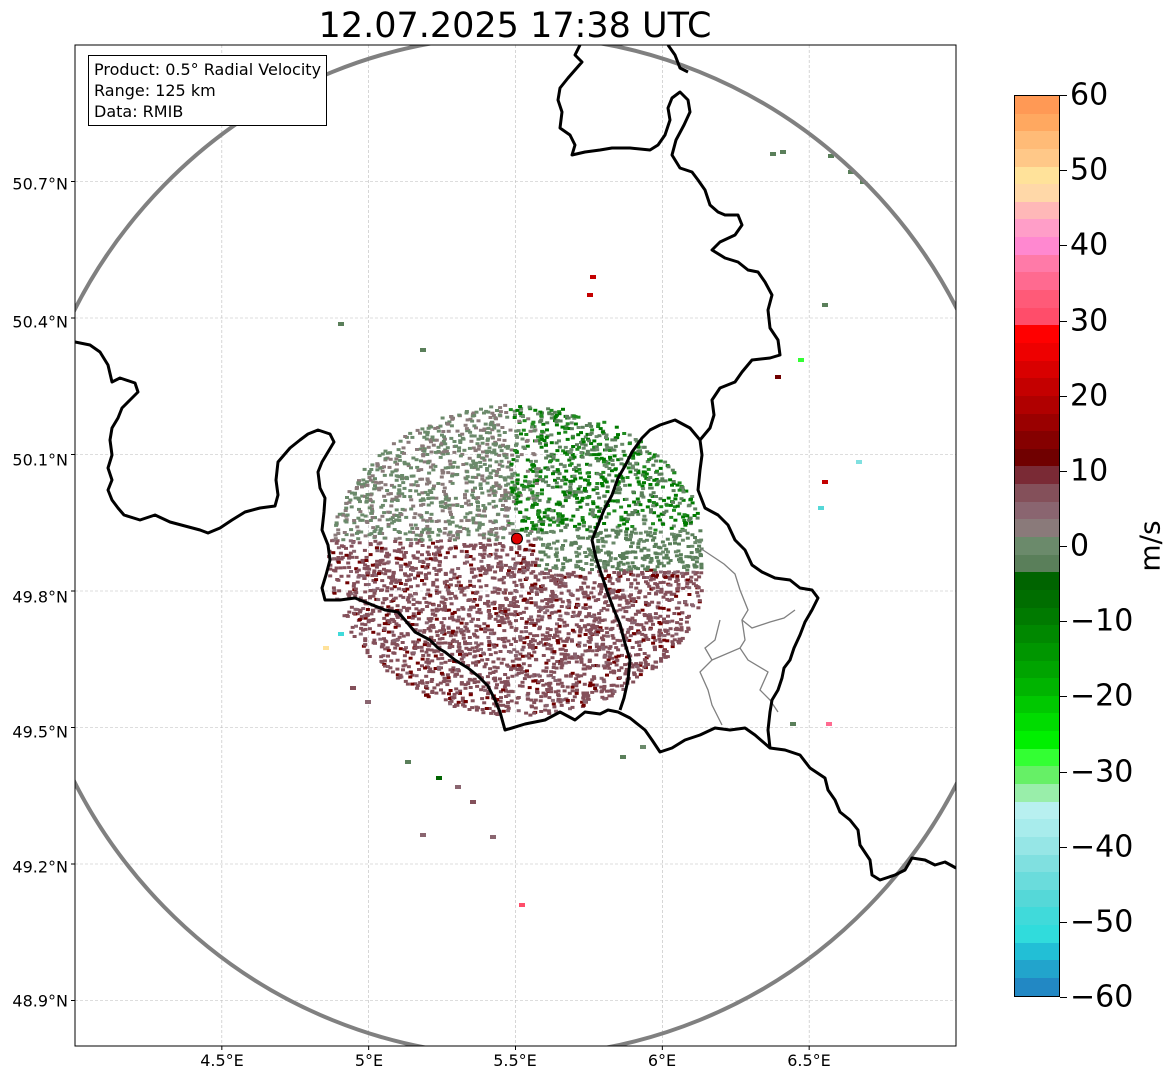  Describe the element at coordinates (515, 1060) in the screenshot. I see `x-tick-label: 5.5°E` at that location.